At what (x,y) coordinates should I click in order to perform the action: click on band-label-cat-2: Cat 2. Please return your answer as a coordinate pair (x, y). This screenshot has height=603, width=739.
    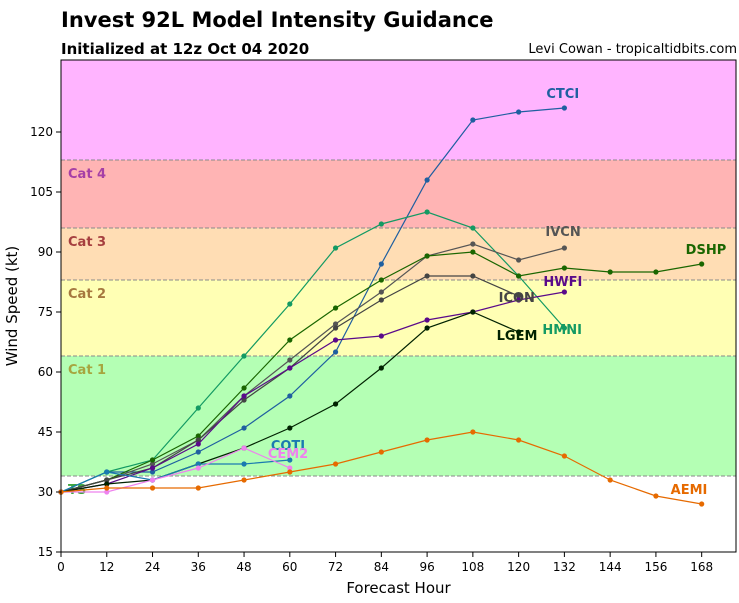
    Looking at the image, I should click on (87, 294).